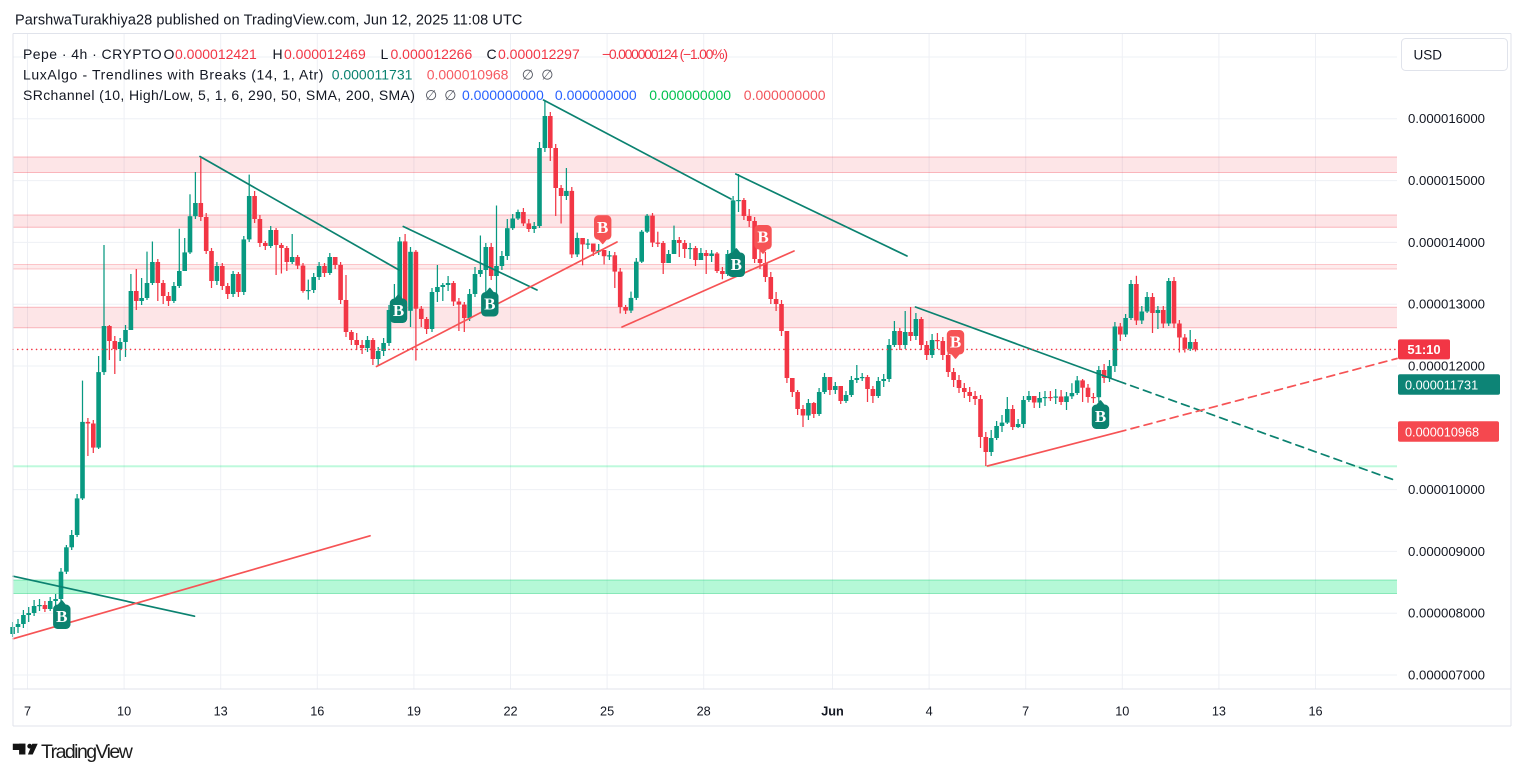 The width and height of the screenshot is (1525, 772). What do you see at coordinates (704, 712) in the screenshot?
I see `svg-text: 28` at bounding box center [704, 712].